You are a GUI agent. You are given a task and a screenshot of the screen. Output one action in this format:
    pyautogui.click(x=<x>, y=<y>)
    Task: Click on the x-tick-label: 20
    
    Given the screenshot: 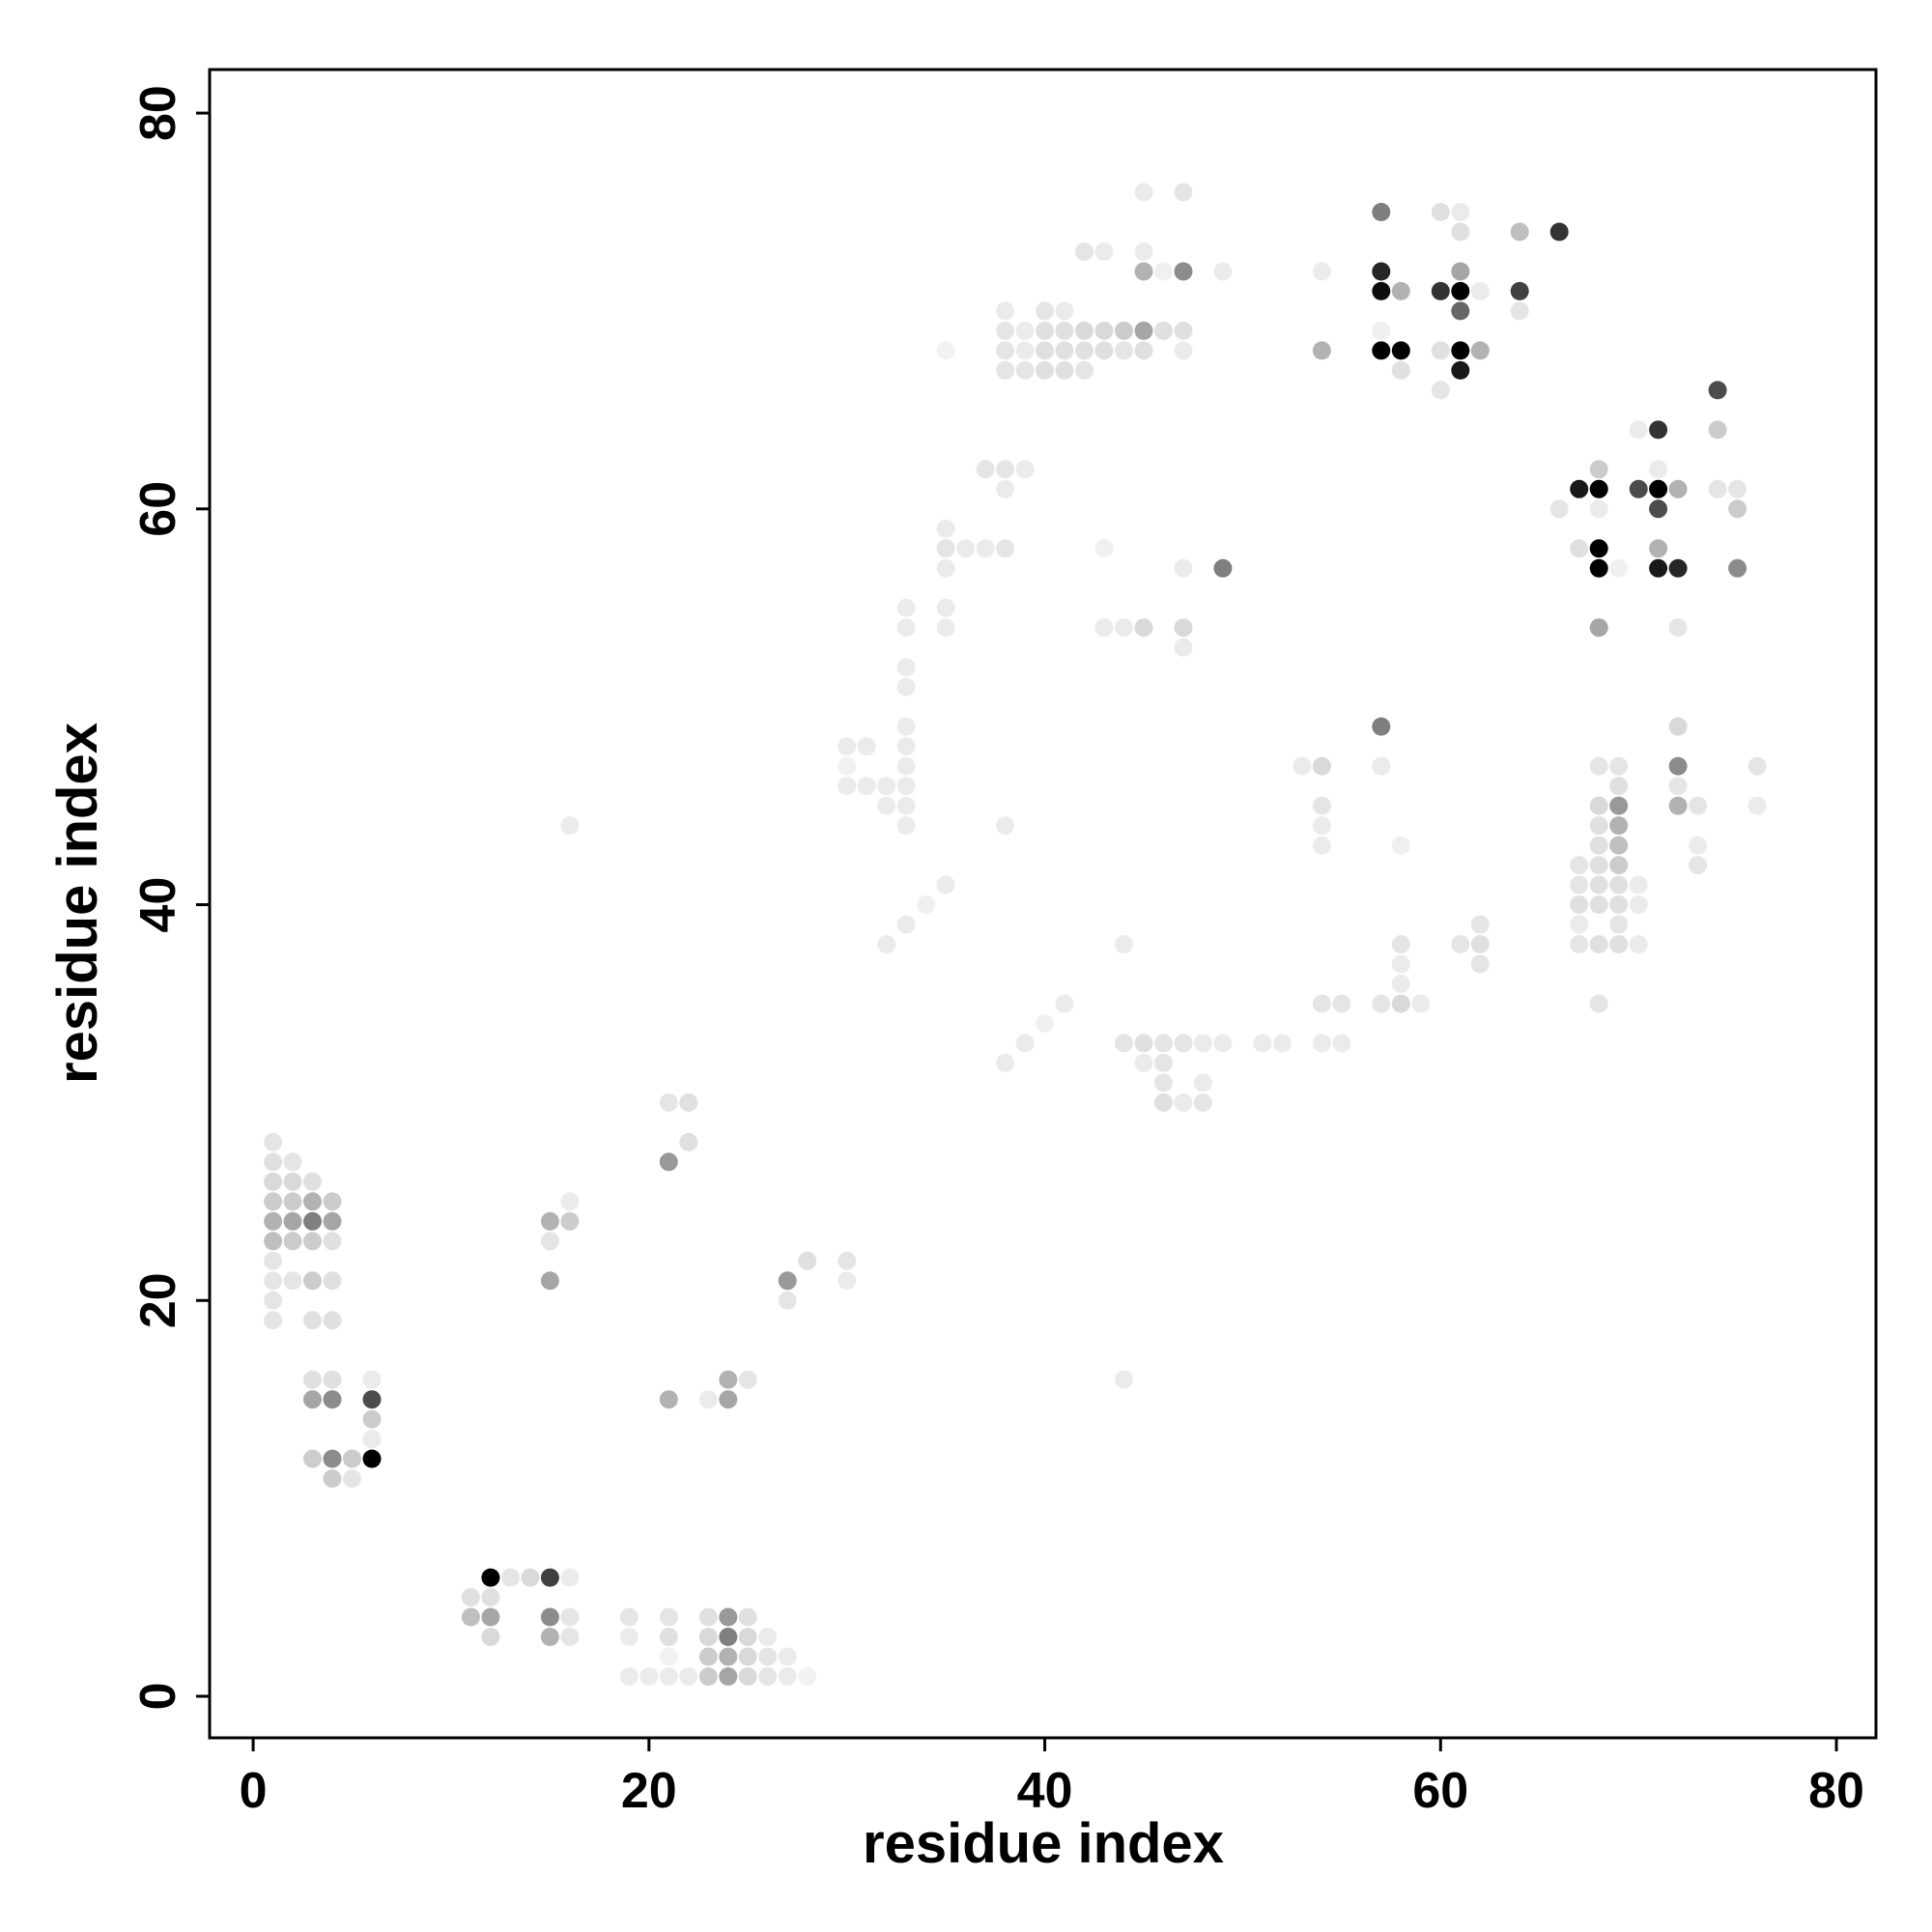 What is the action you would take?
    pyautogui.click(x=649, y=1791)
    